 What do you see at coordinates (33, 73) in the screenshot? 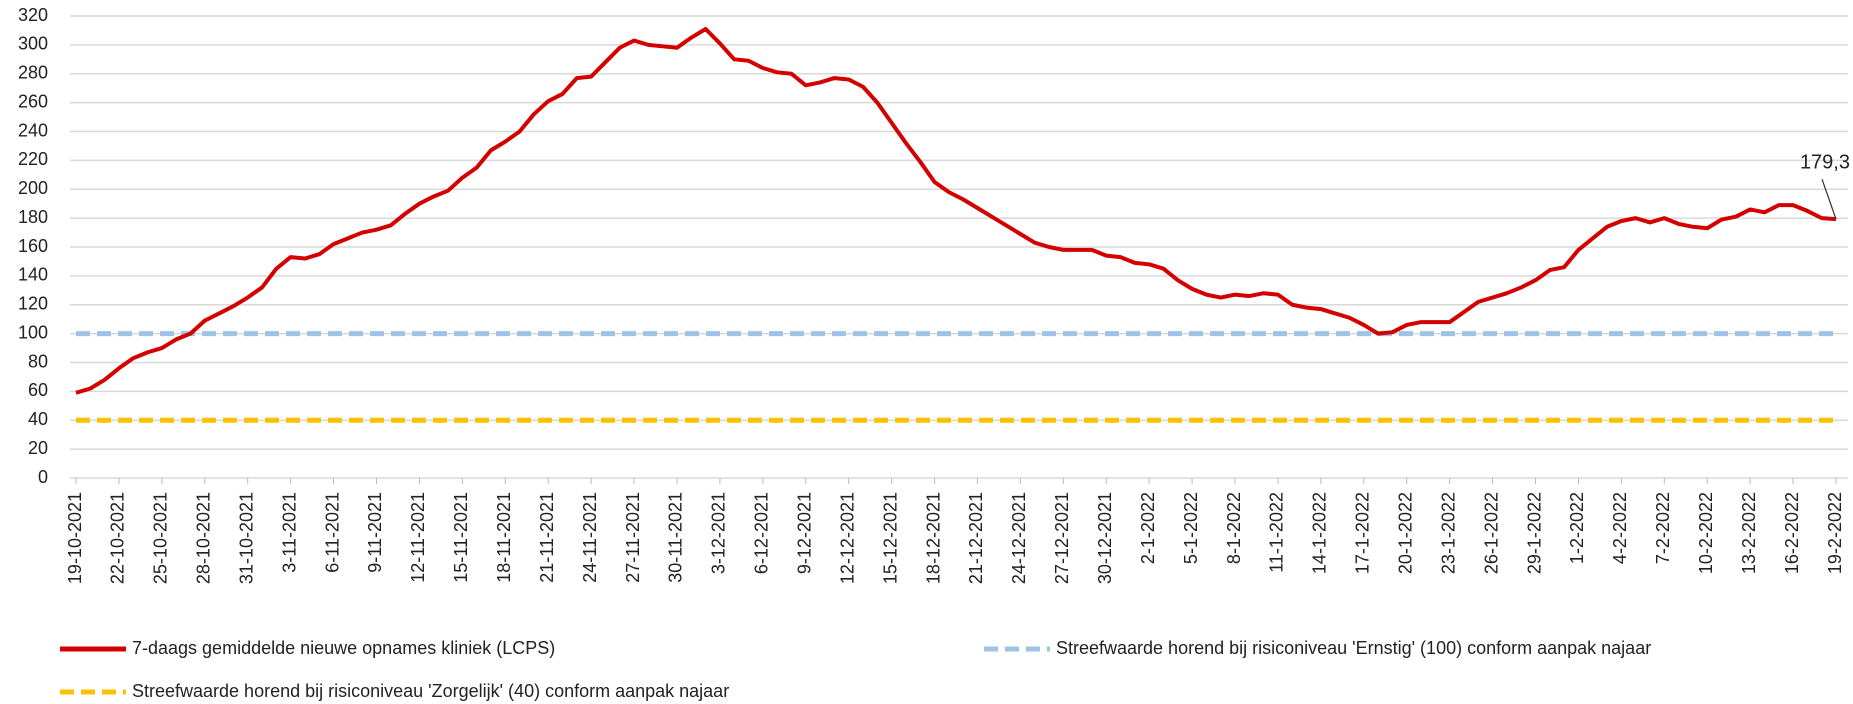
I see `y-tick-label: 280` at bounding box center [33, 73].